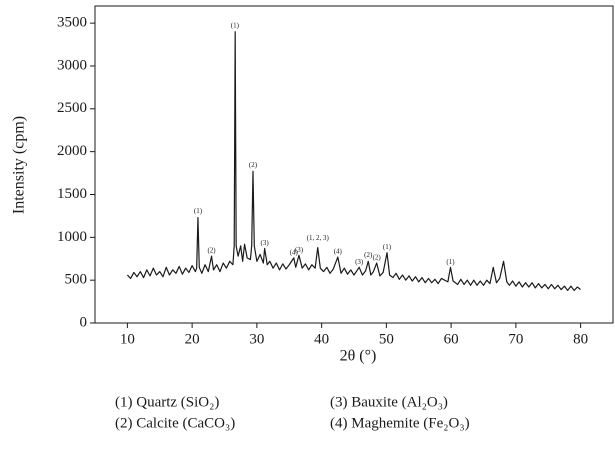 This screenshot has width=615, height=471. What do you see at coordinates (400, 423) in the screenshot?
I see `legend-item: (4) Maghemite (Fe₂O₃)` at bounding box center [400, 423].